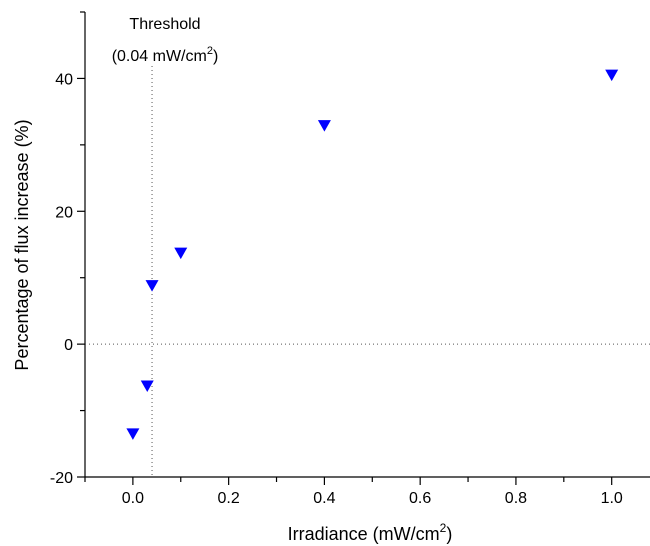 The height and width of the screenshot is (546, 650). What do you see at coordinates (133, 498) in the screenshot?
I see `x-tick-label: 0.0` at bounding box center [133, 498].